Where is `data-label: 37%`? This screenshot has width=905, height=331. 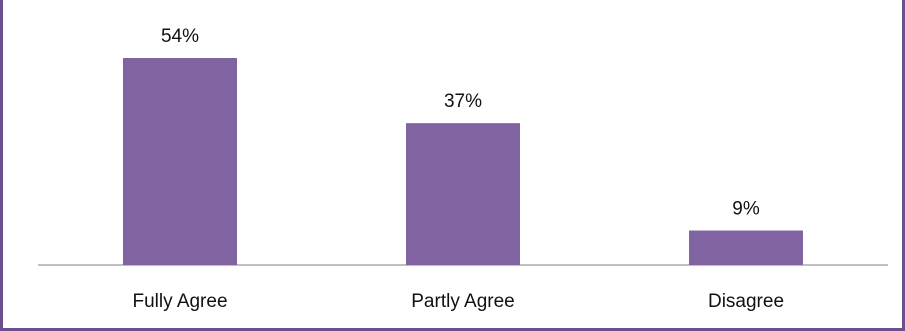 data-label: 37% is located at coordinates (463, 101).